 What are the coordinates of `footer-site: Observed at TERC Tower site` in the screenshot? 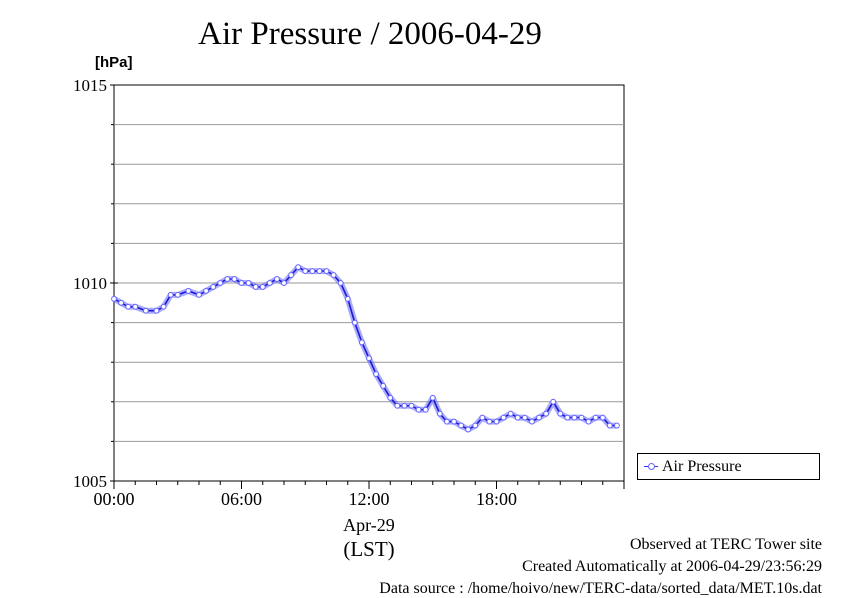 It's located at (725, 544).